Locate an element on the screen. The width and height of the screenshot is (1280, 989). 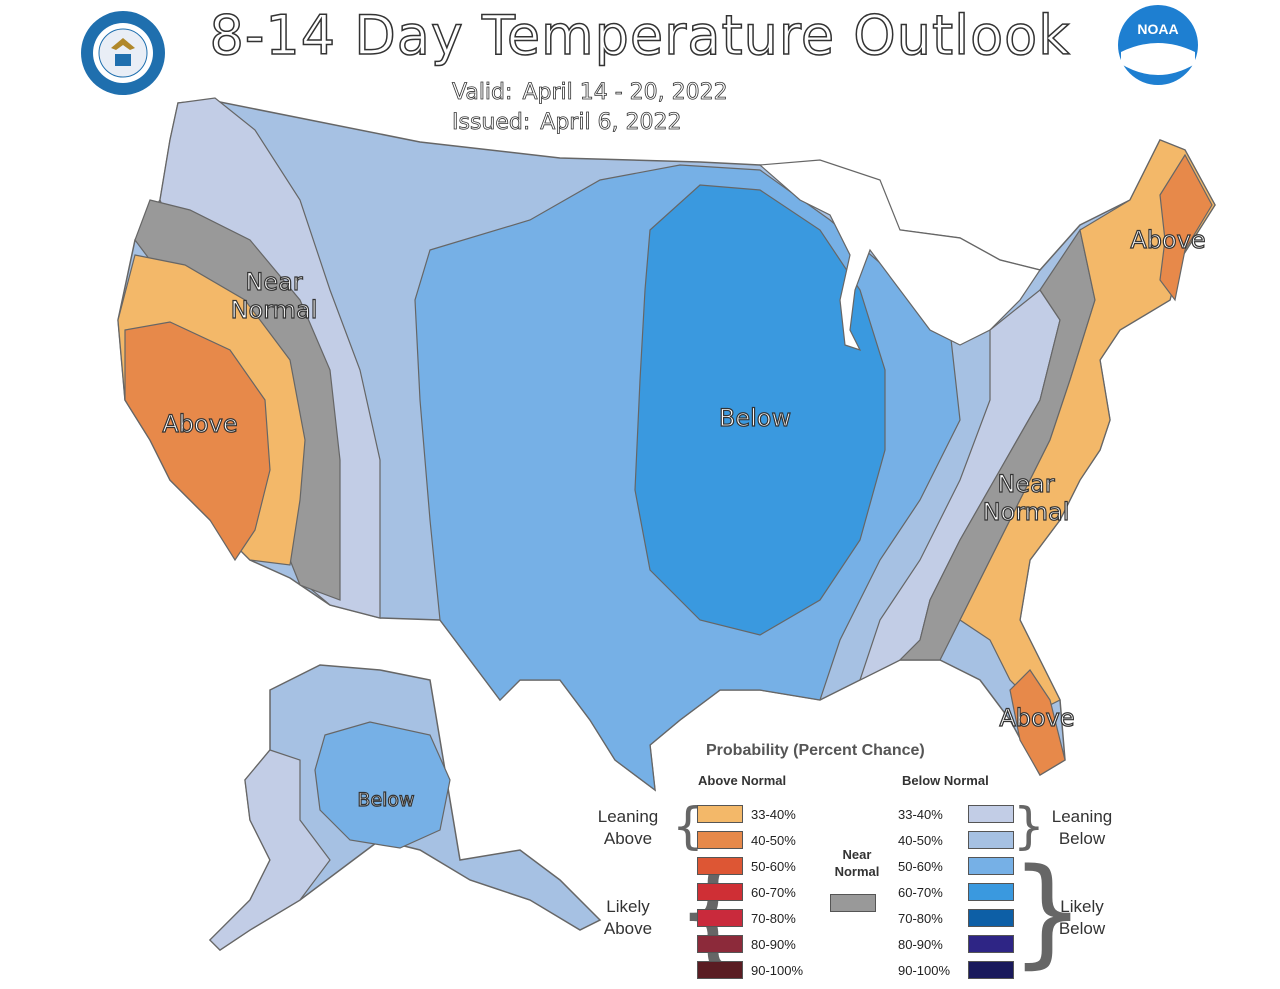
legend-row-below-90-100: 90-100% is located at coordinates (956, 970).